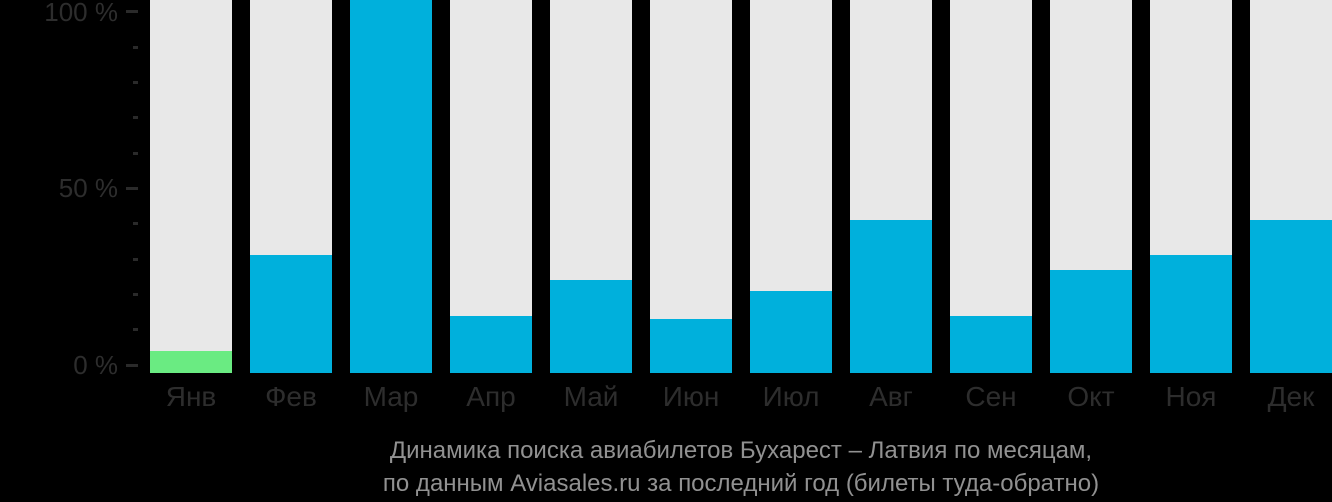  What do you see at coordinates (791, 332) in the screenshot?
I see `bar-fill-июл` at bounding box center [791, 332].